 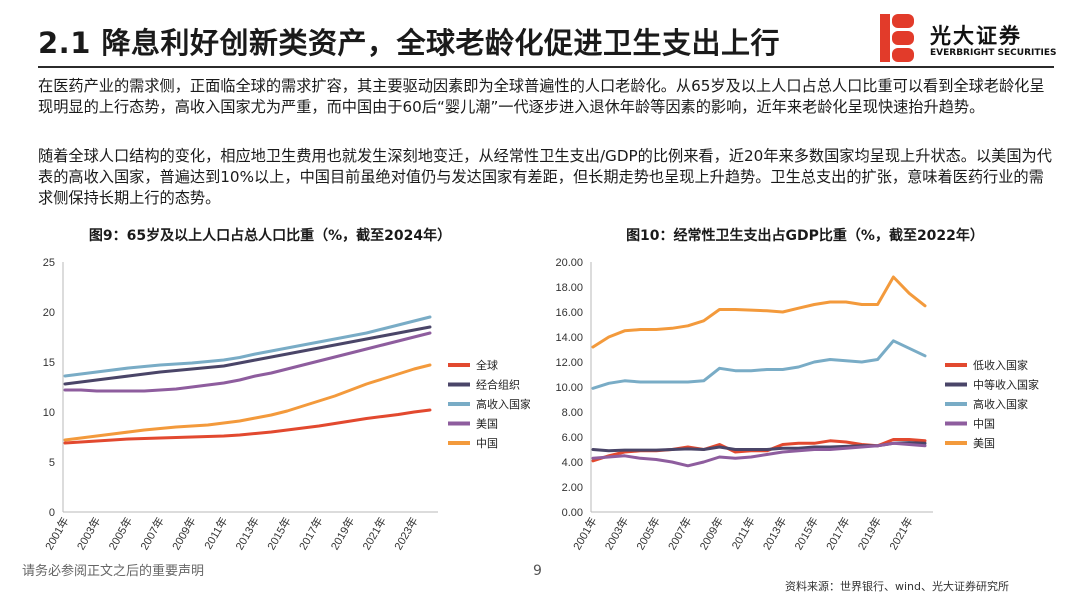 What do you see at coordinates (569, 338) in the screenshot?
I see `y-tick-label: 14.00` at bounding box center [569, 338].